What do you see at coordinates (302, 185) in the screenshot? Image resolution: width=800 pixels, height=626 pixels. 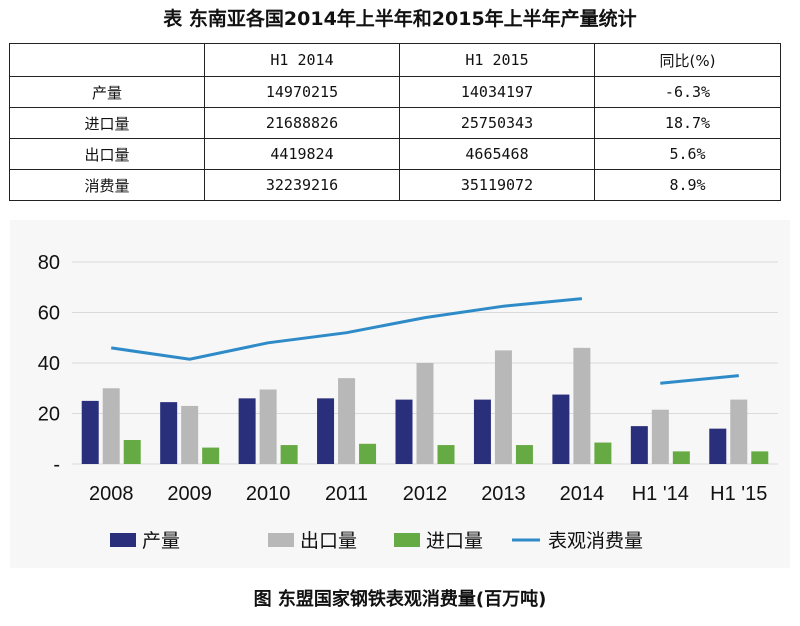 I see `cell-h1-2014: 32239216` at bounding box center [302, 185].